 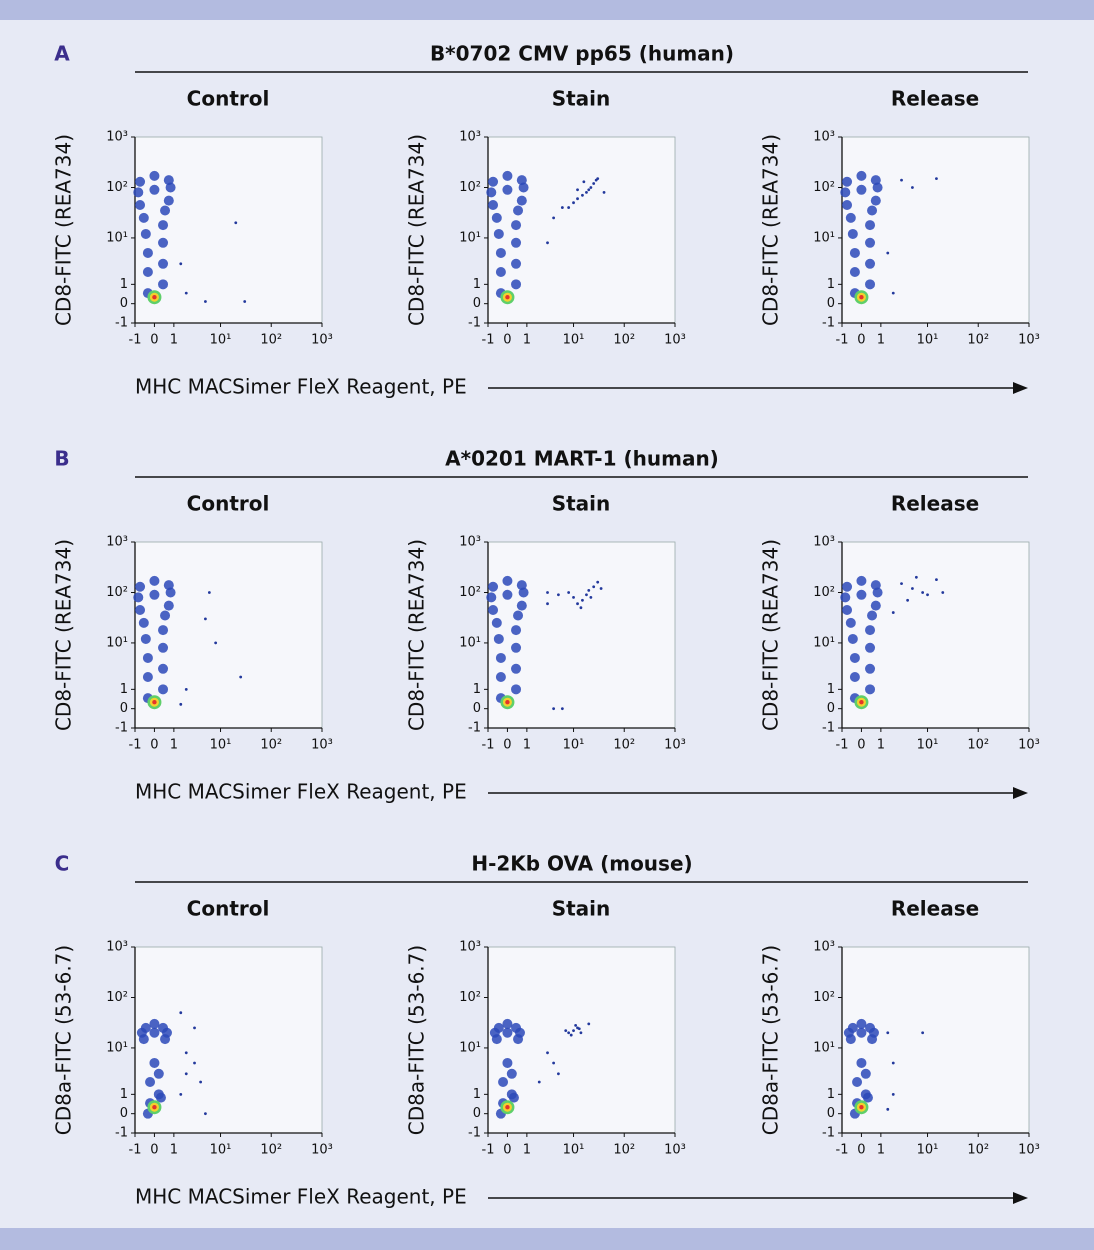 I want to click on column-title: Control, so click(x=228, y=99).